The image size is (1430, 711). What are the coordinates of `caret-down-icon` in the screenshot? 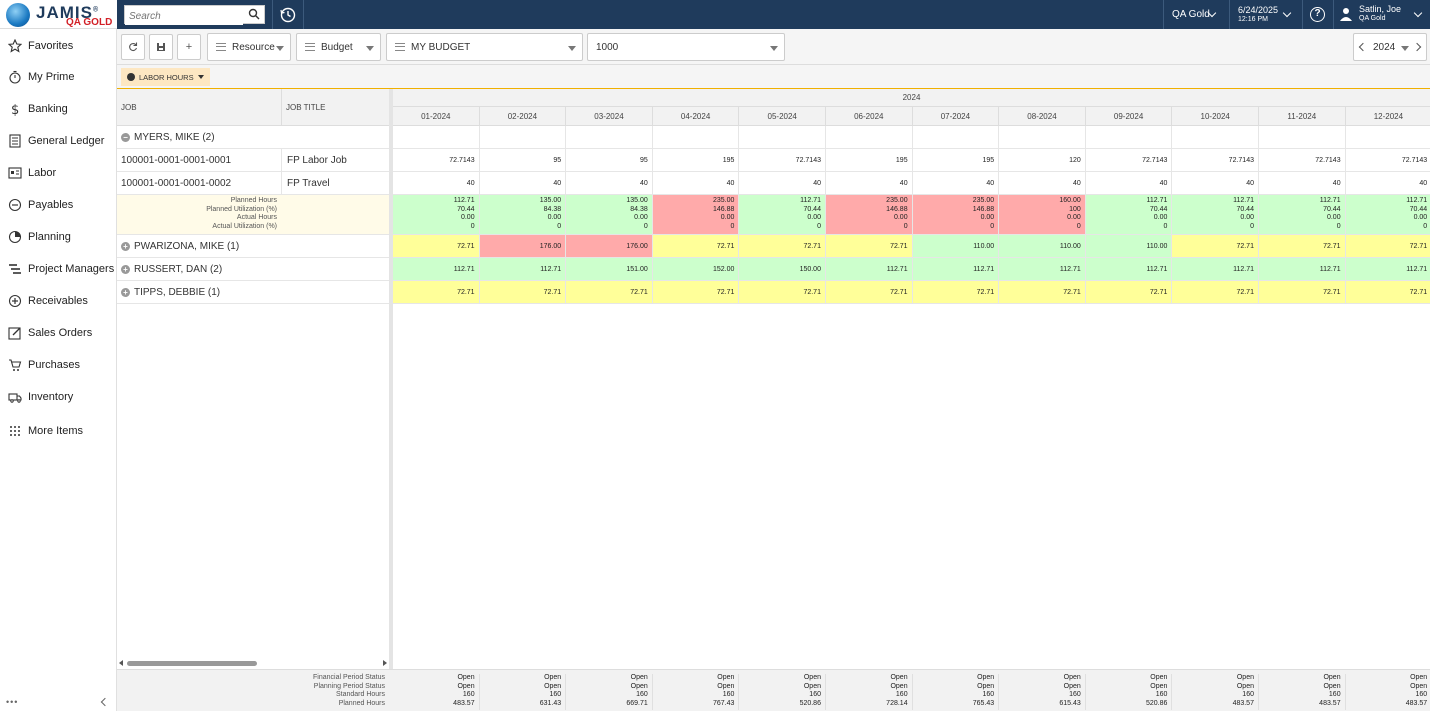 It's located at (1405, 48).